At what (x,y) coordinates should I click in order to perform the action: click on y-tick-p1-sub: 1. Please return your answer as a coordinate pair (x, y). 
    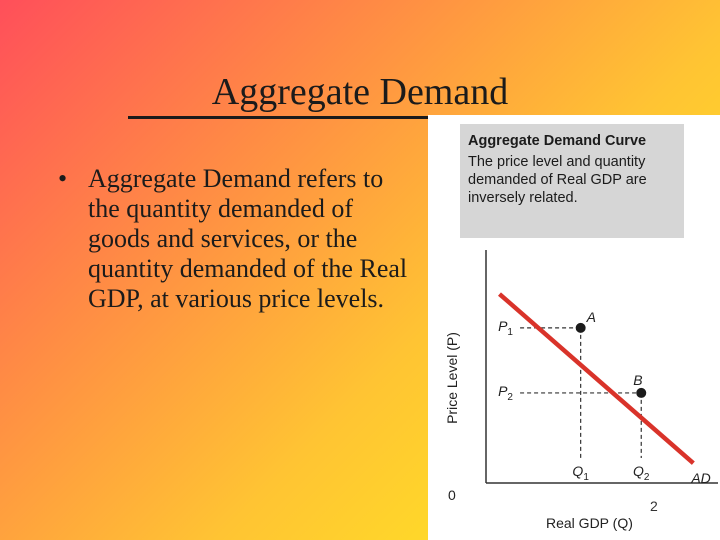
    Looking at the image, I should click on (510, 332).